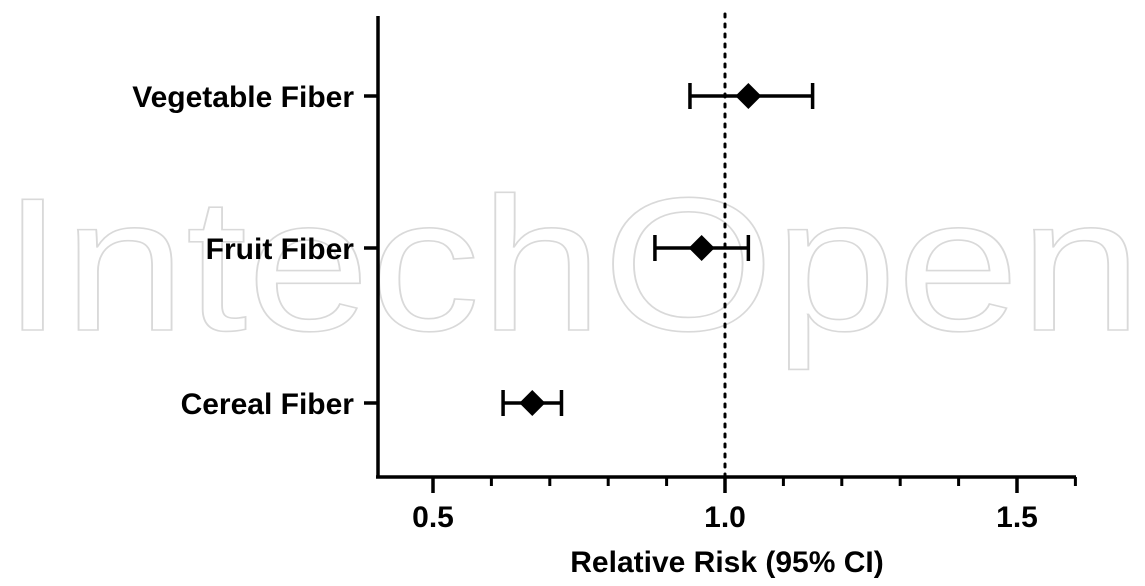 The image size is (1145, 586). I want to click on x-tick-label: 1.0, so click(725, 517).